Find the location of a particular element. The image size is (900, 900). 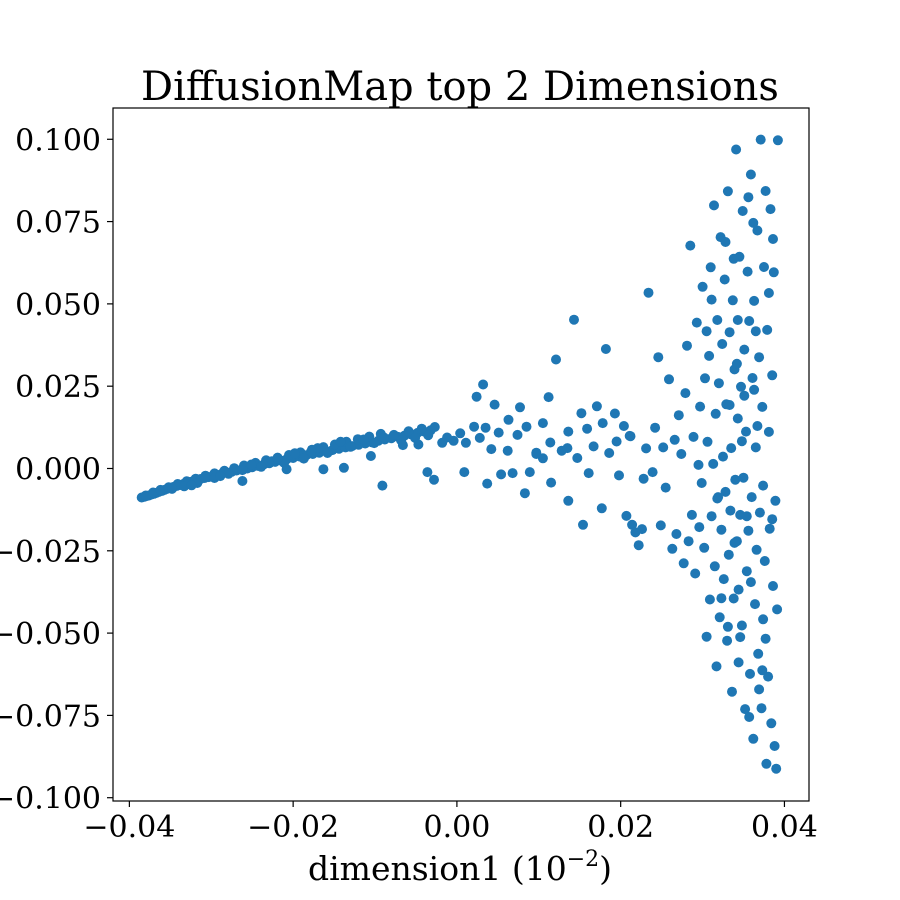

y-tick-label: −0.075 is located at coordinates (50, 716).